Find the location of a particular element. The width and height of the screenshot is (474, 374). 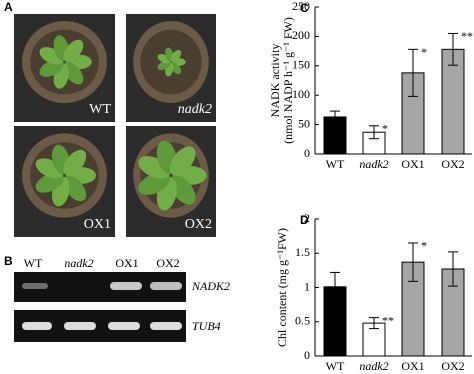

y-tick-label: 250 is located at coordinates (301, 6).